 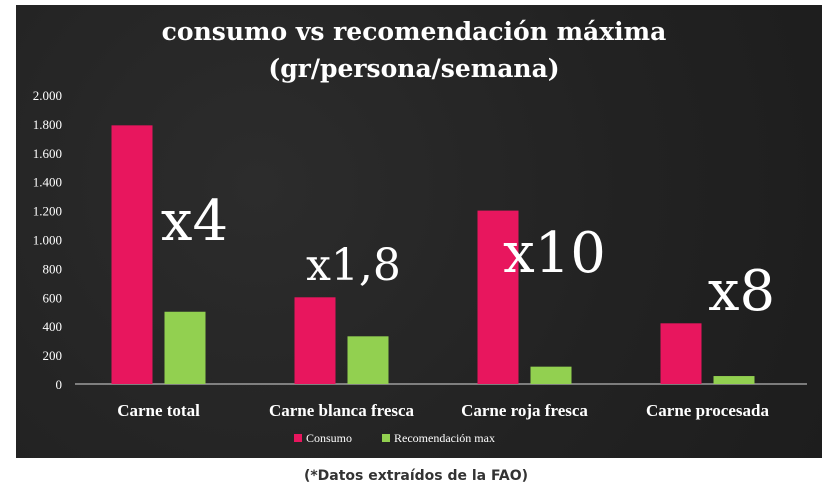 I want to click on y-tick-label: 200, so click(x=53, y=355).